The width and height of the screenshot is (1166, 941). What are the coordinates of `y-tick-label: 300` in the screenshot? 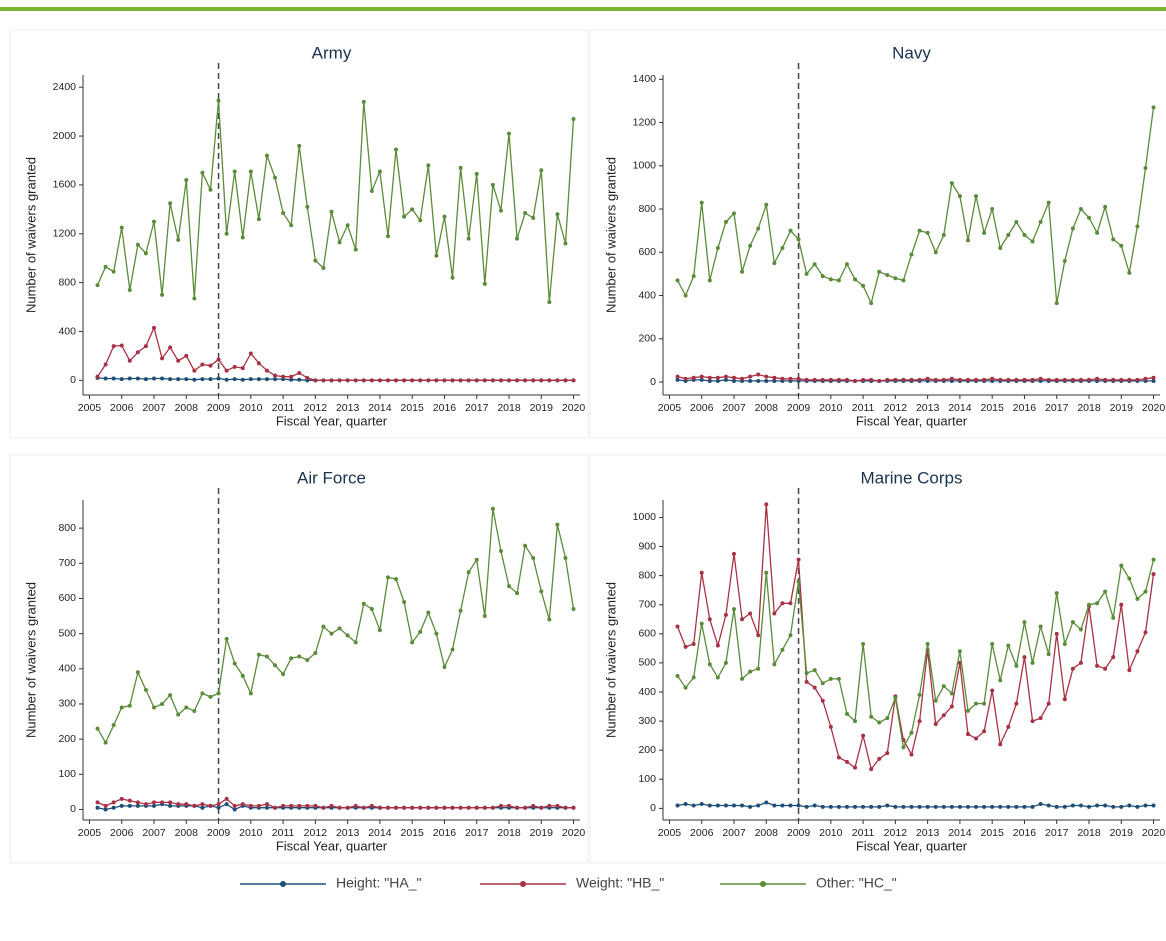 It's located at (67, 704).